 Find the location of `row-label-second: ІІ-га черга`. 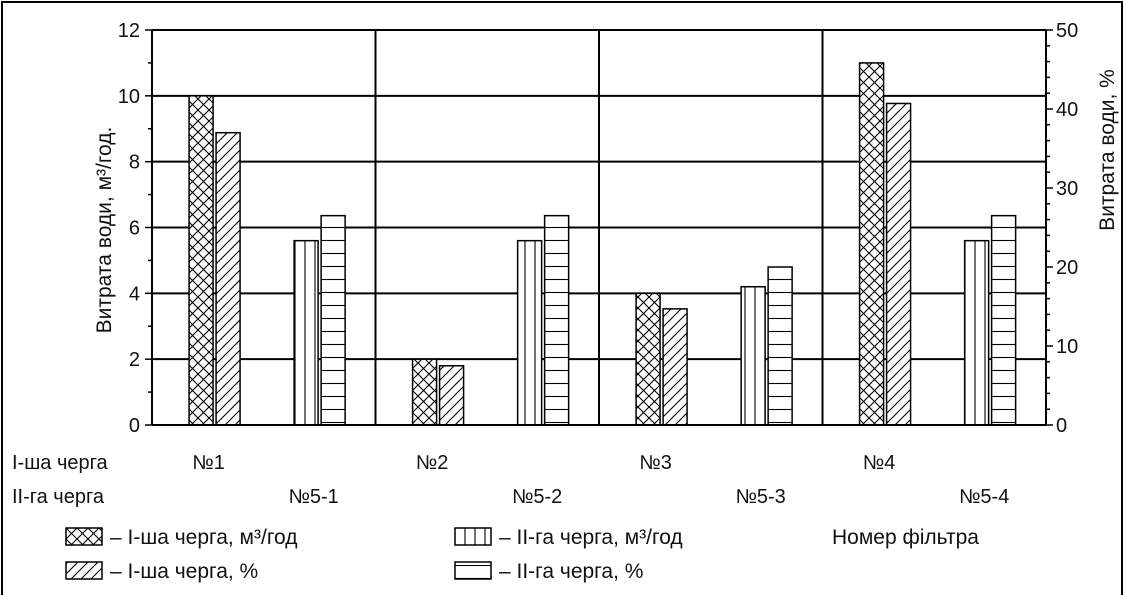

row-label-second: ІІ-га черга is located at coordinates (58, 497).